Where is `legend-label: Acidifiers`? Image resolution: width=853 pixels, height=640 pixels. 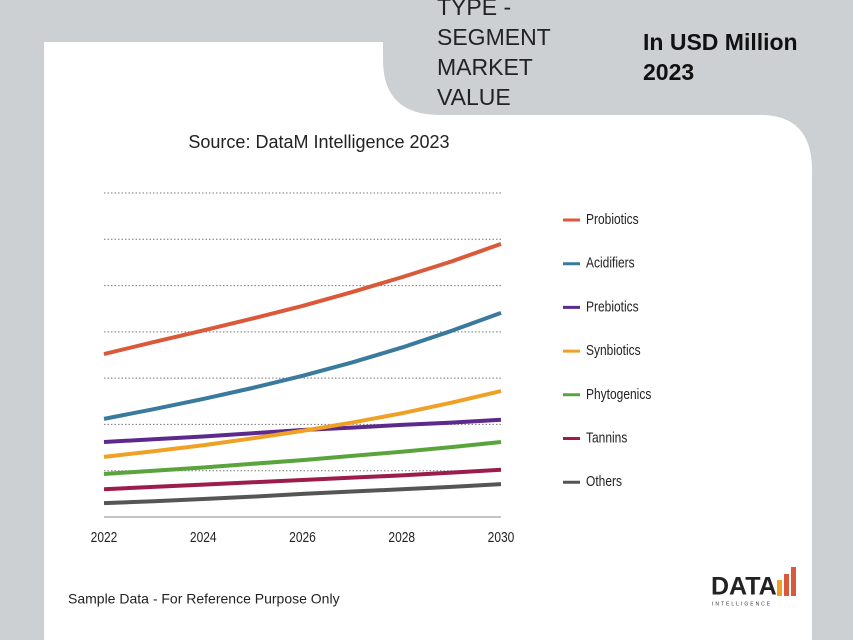 legend-label: Acidifiers is located at coordinates (610, 262).